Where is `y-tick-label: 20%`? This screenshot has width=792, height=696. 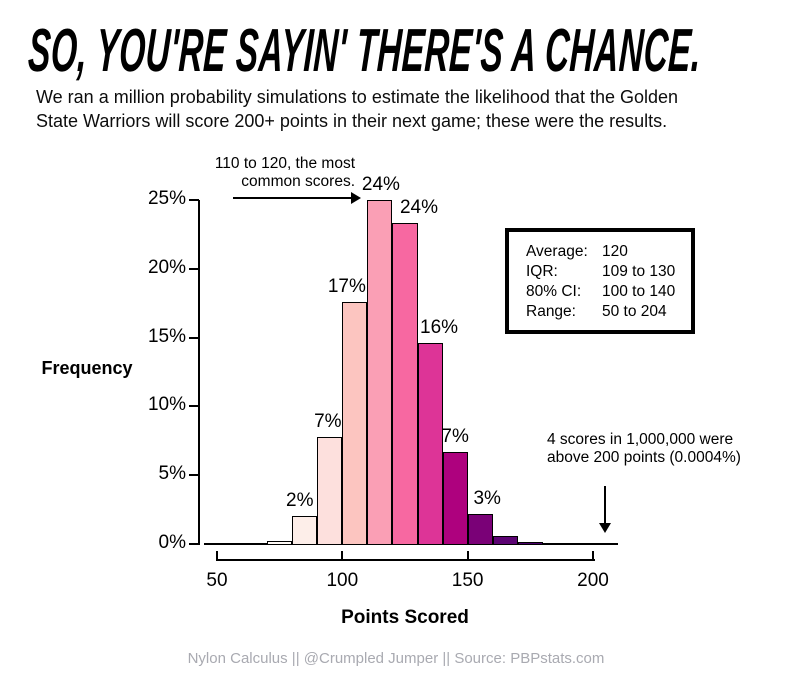 y-tick-label: 20% is located at coordinates (166, 267).